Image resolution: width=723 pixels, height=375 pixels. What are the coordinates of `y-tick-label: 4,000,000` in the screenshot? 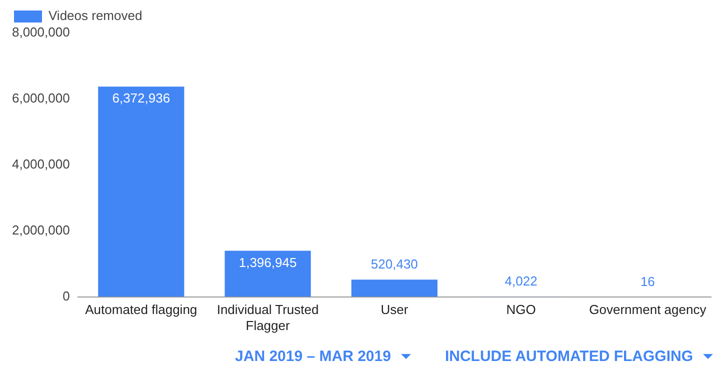 It's located at (41, 164).